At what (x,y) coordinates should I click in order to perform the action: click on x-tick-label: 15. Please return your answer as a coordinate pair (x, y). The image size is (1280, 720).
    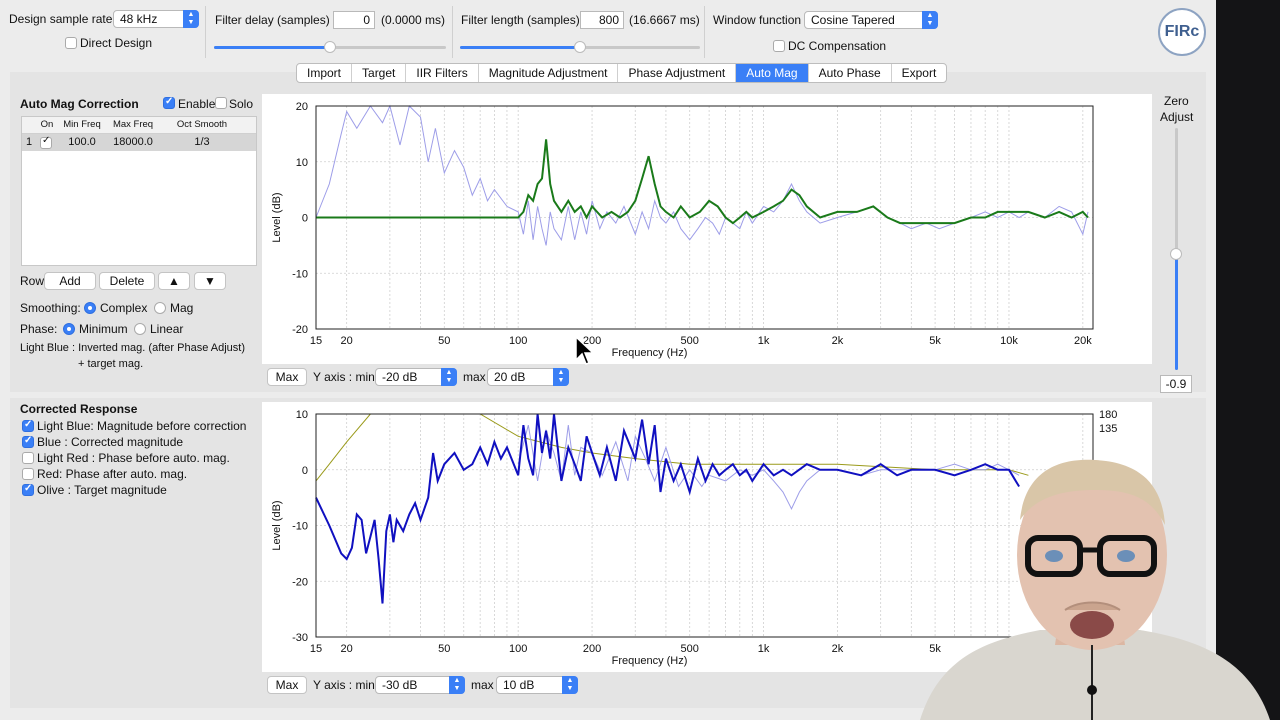
    Looking at the image, I should click on (316, 341).